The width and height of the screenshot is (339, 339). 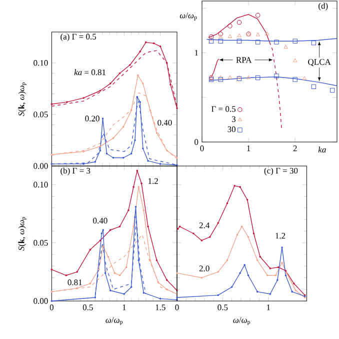 What do you see at coordinates (204, 269) in the screenshot?
I see `annotation: 2.0` at bounding box center [204, 269].